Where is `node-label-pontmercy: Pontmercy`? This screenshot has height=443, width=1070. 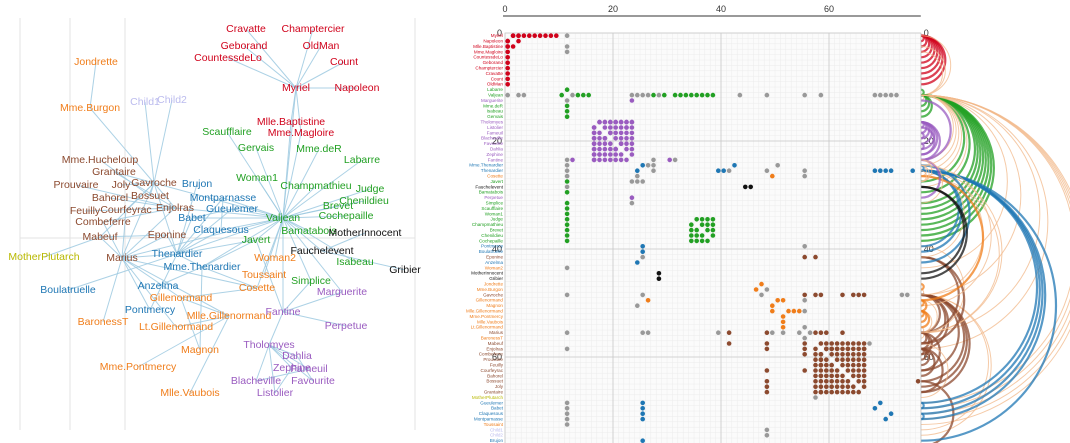 node-label-pontmercy: Pontmercy is located at coordinates (150, 310).